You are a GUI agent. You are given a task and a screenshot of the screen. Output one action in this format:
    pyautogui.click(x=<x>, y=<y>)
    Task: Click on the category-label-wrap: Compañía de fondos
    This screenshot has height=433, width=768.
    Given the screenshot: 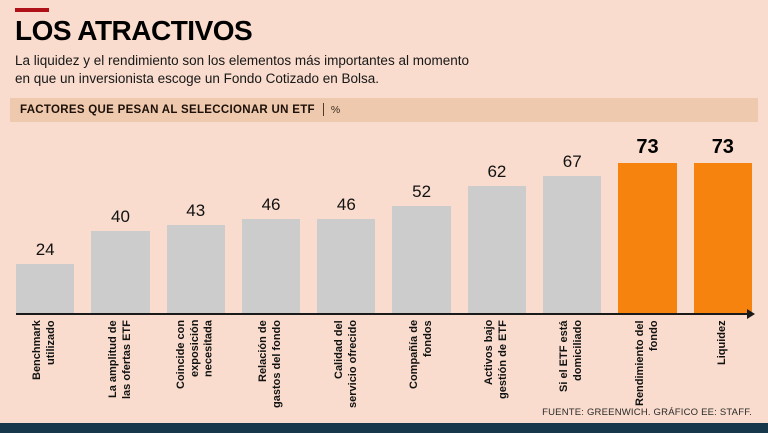 What is the action you would take?
    pyautogui.click(x=421, y=366)
    